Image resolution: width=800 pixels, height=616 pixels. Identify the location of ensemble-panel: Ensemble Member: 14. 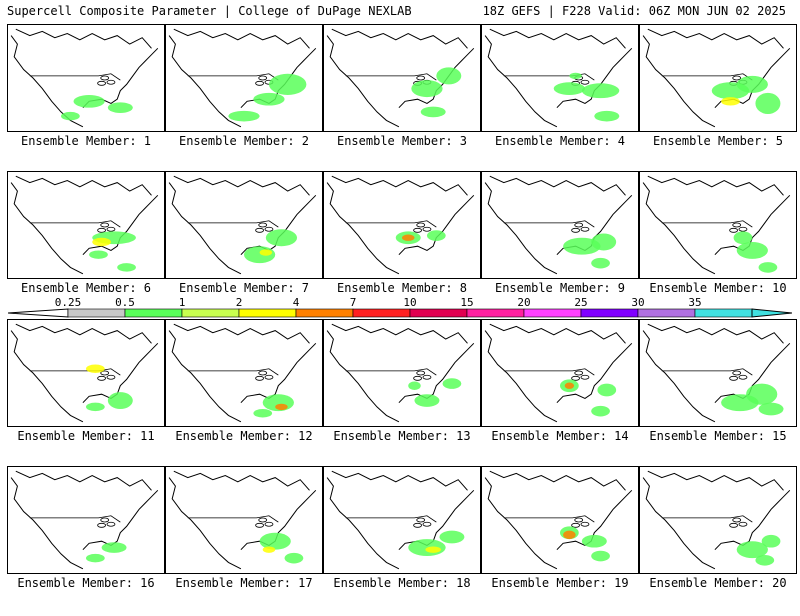
(560, 394).